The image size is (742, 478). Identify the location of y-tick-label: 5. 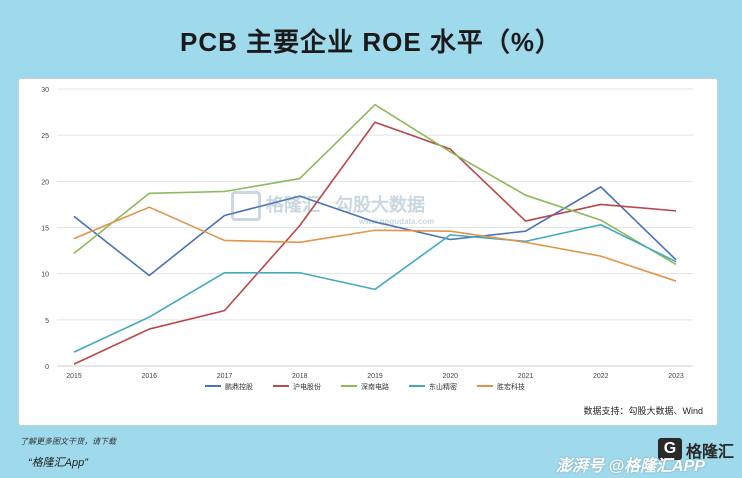
(47, 321).